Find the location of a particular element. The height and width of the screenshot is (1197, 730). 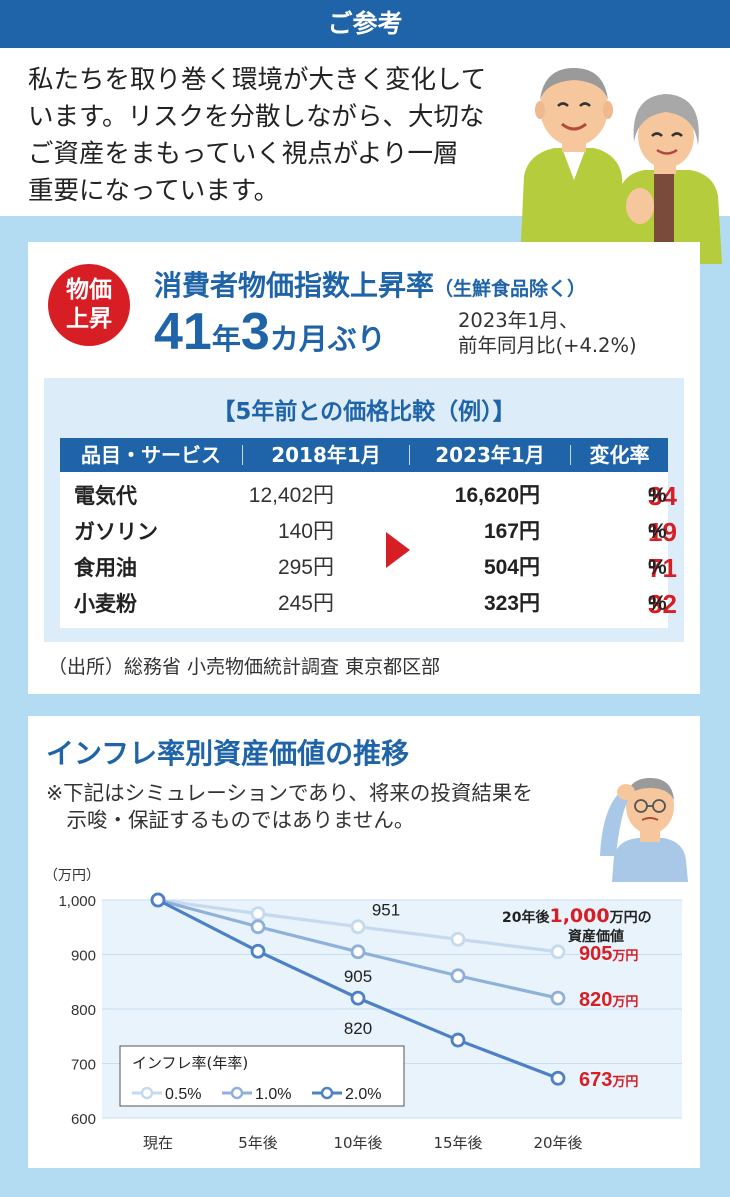

item-name: 食用油 is located at coordinates (105, 568).